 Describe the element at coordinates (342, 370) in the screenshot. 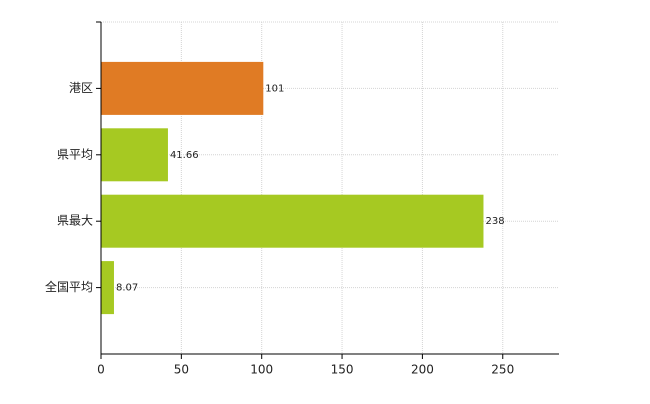

I see `x-tick-label: 150` at that location.